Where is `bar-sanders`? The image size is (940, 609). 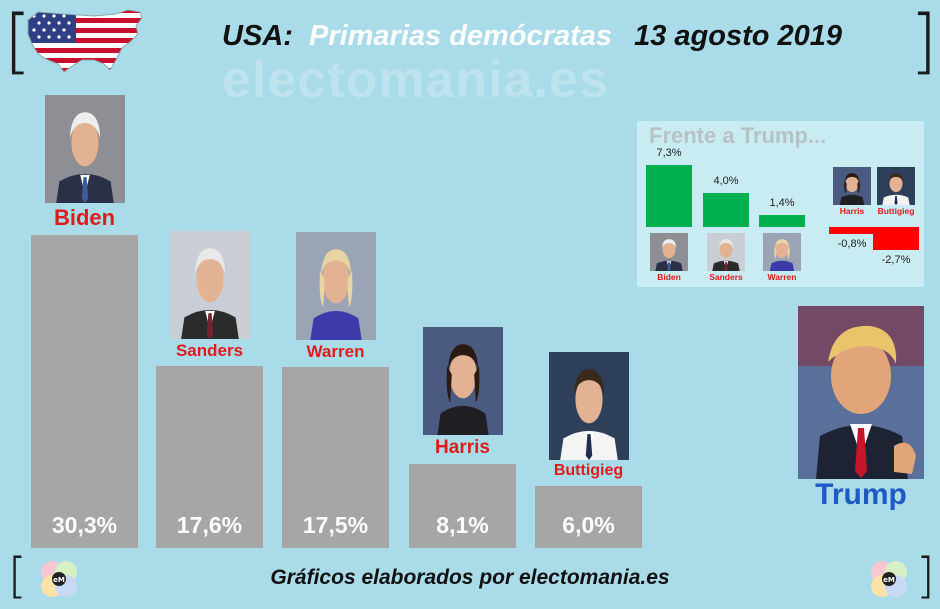 bar-sanders is located at coordinates (209, 457).